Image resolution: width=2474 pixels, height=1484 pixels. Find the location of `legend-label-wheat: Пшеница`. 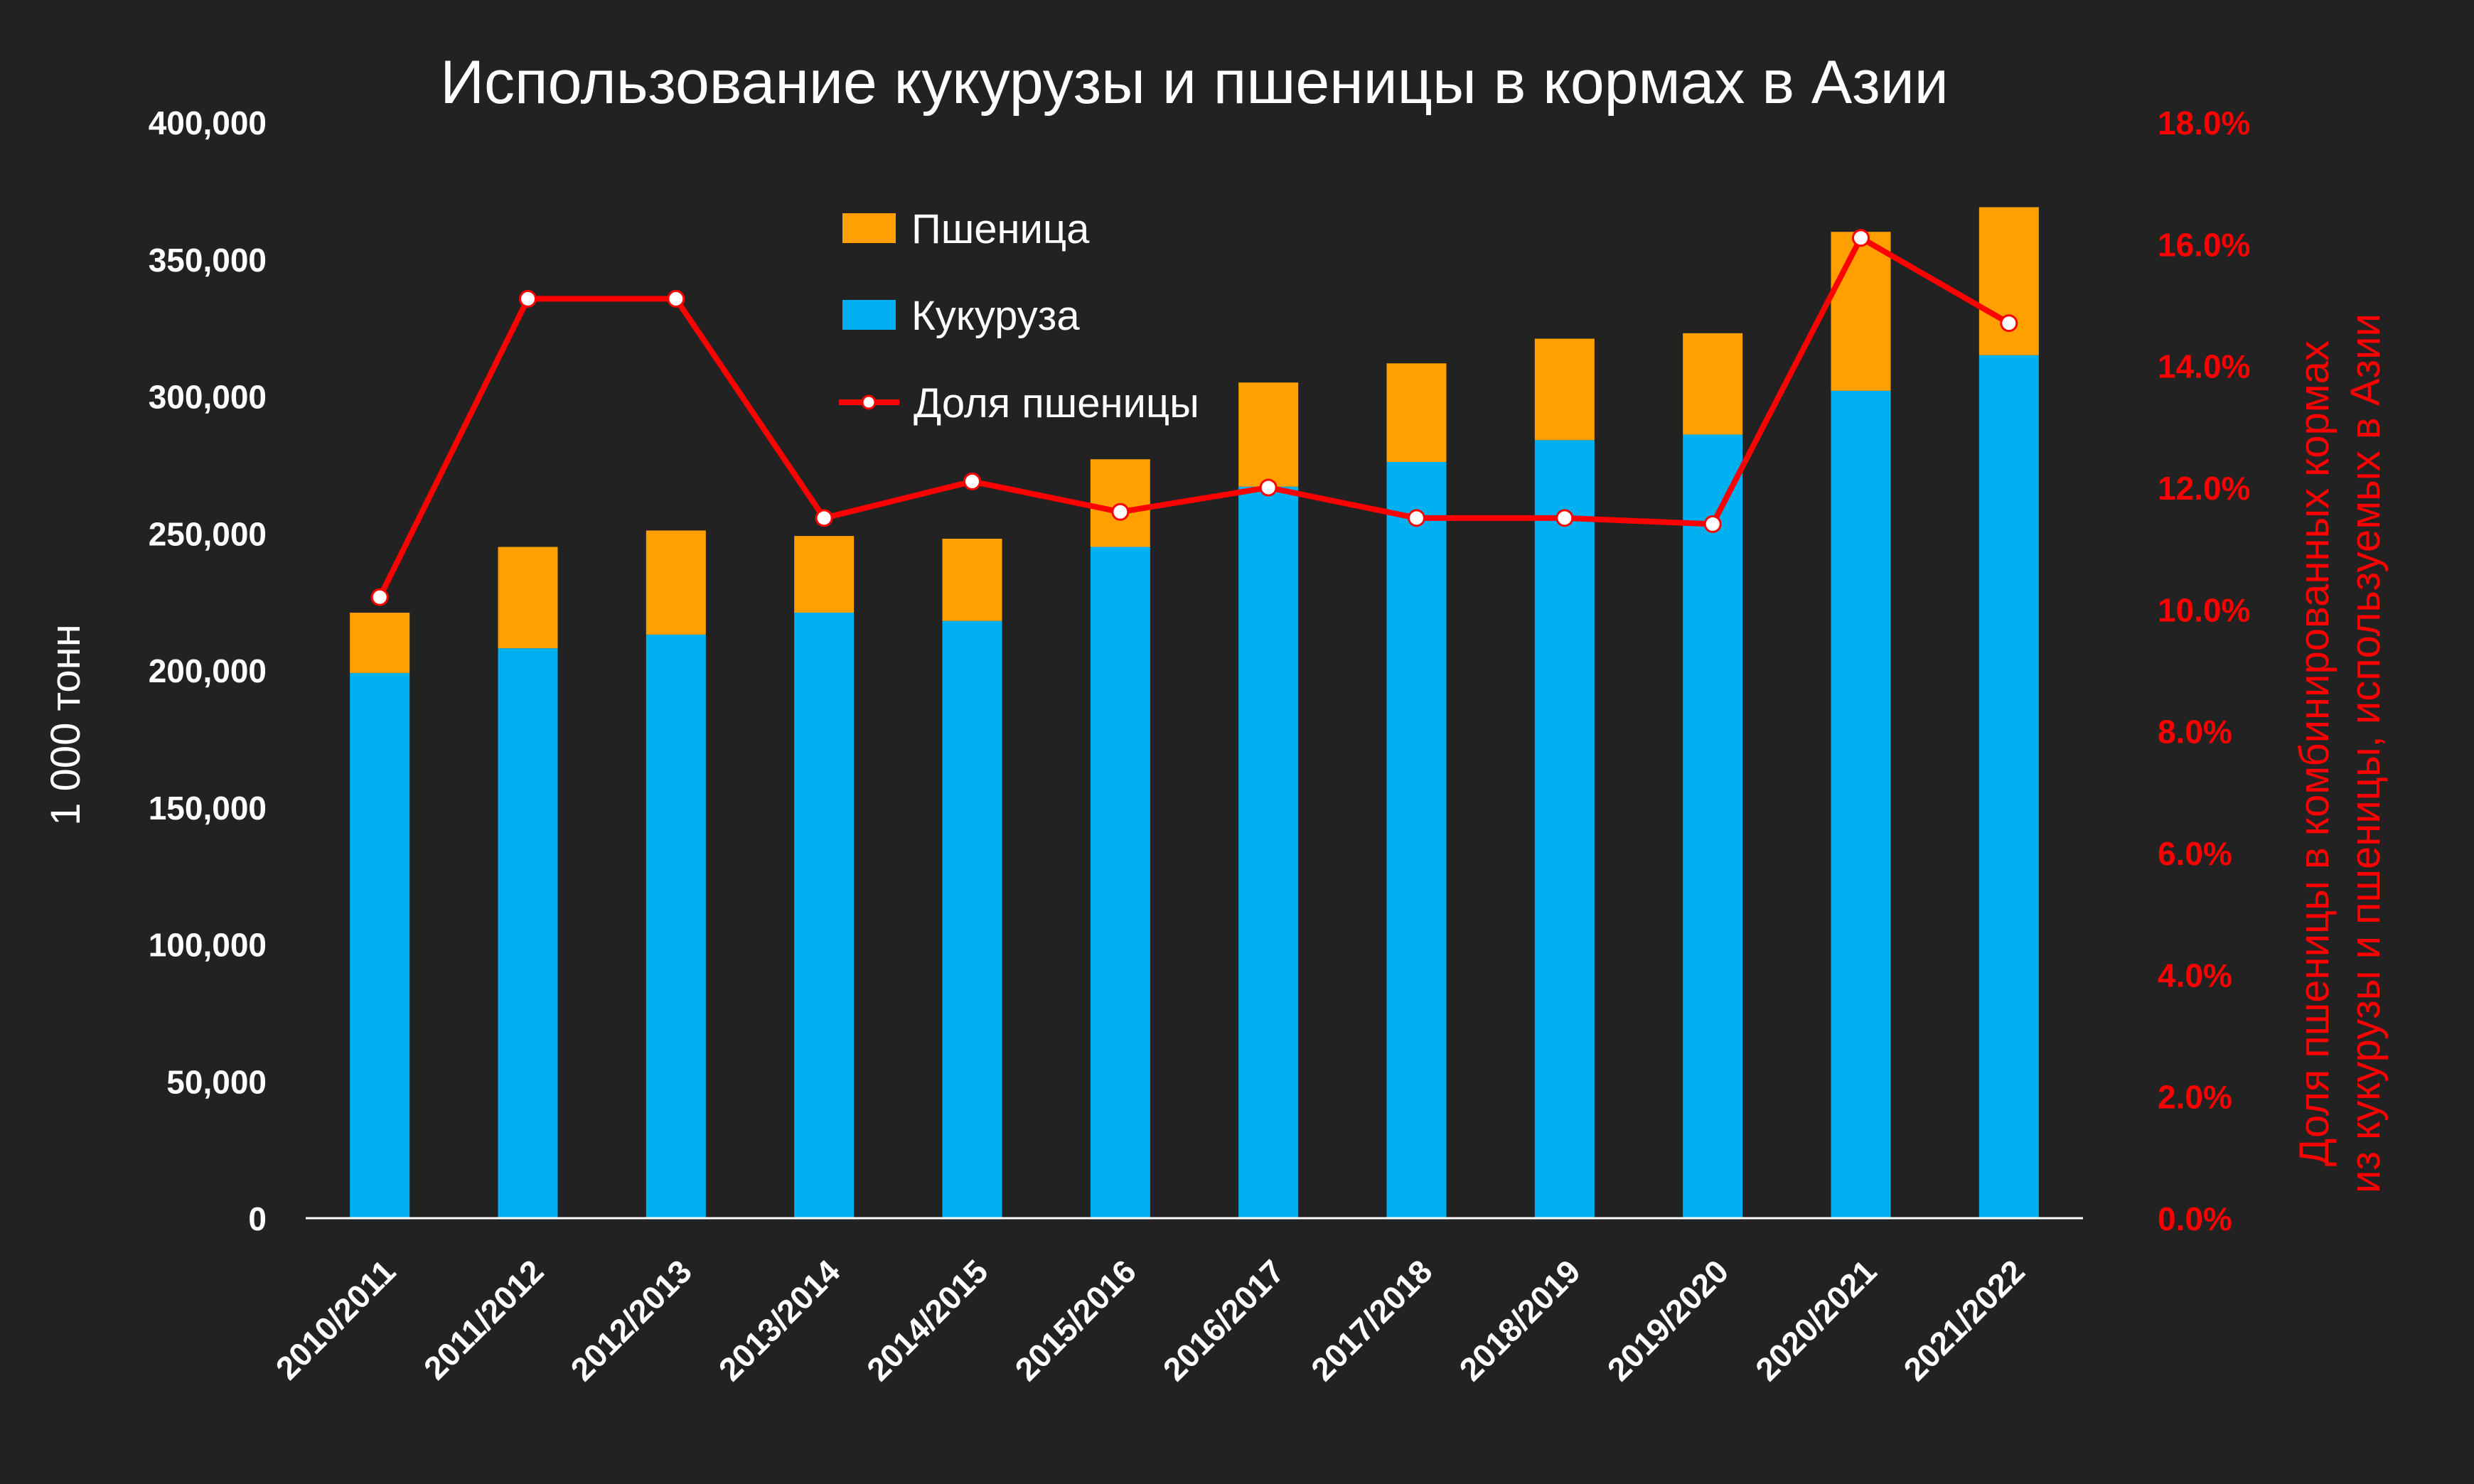

legend-label-wheat: Пшеница is located at coordinates (1000, 229).